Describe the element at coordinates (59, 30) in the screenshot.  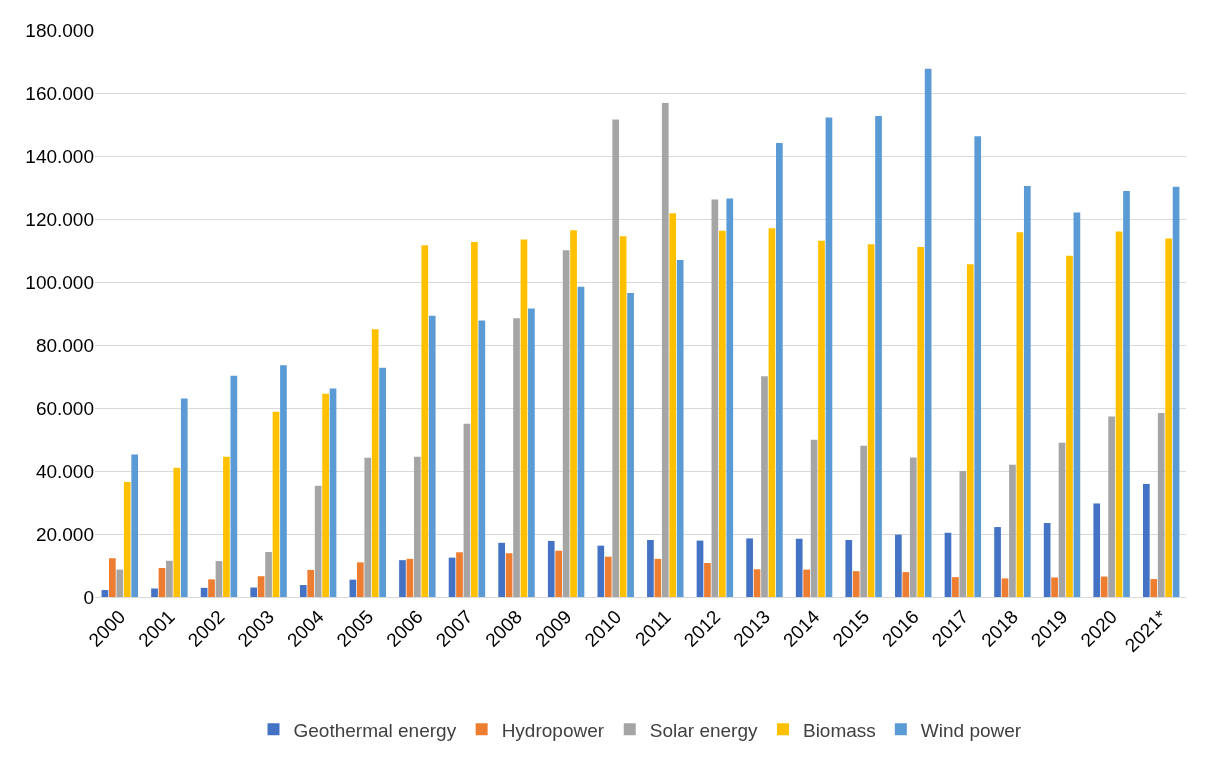
I see `y-tick-label: 180.000` at that location.